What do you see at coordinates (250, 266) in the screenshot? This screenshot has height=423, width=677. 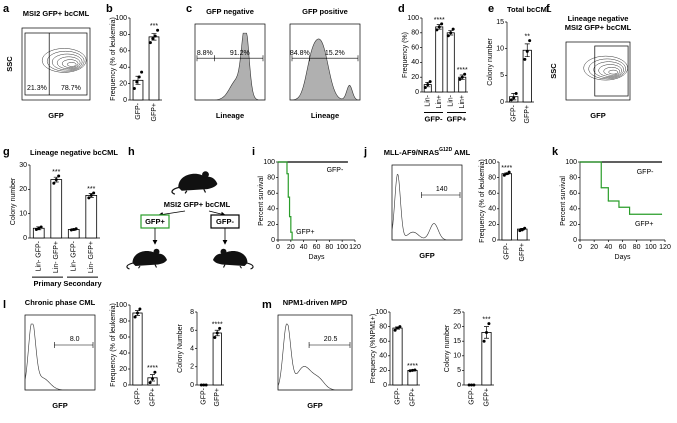 I see `mouse-tail` at bounding box center [250, 266].